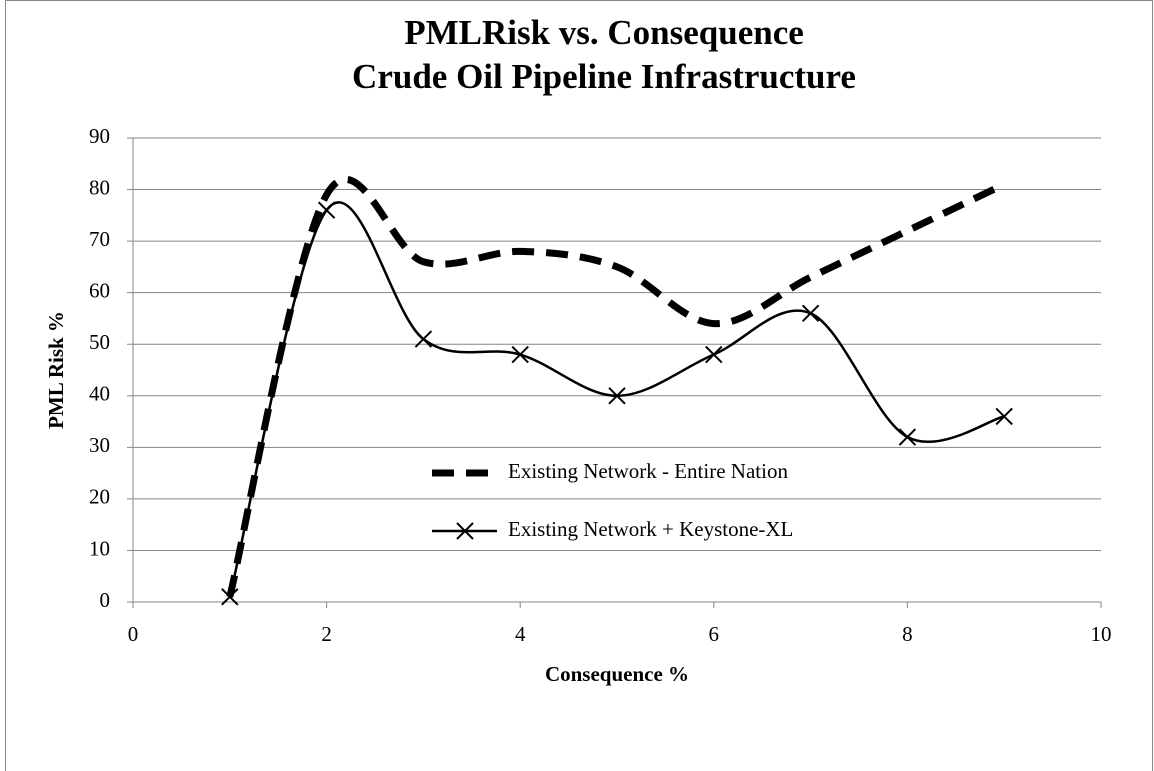 Image resolution: width=1154 pixels, height=771 pixels. I want to click on y-tick-label: 10, so click(99, 548).